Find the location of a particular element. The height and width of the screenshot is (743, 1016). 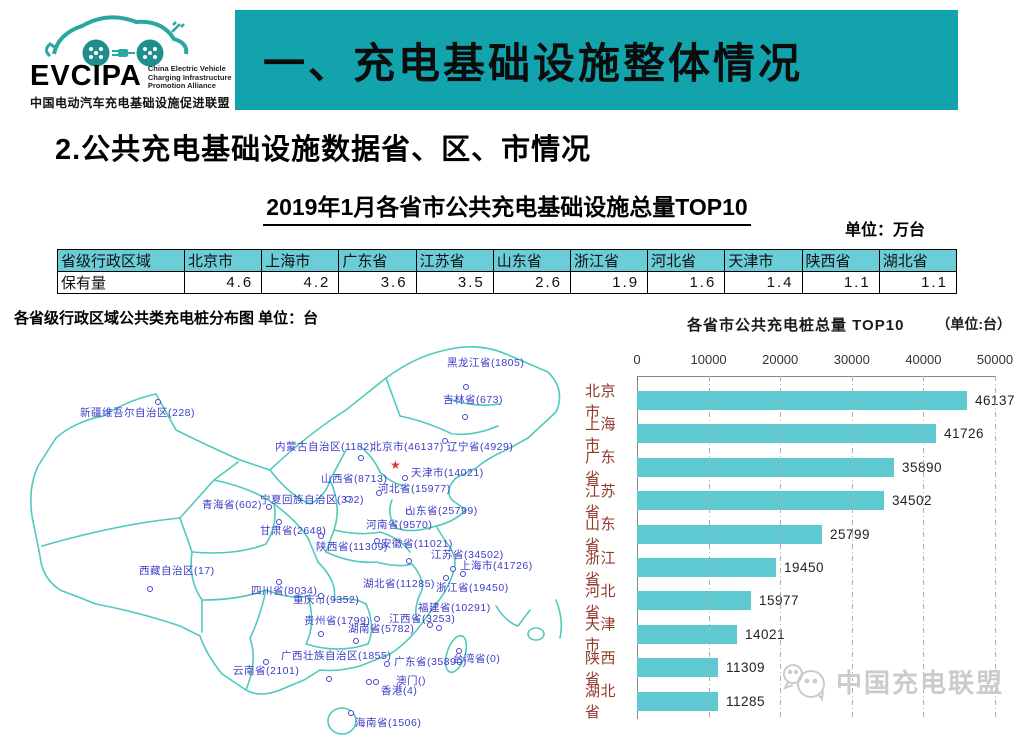

bar-category-label: 湖北省 is located at coordinates (601, 702).